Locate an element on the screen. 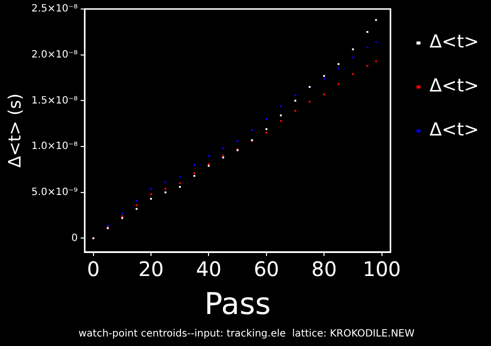 Image resolution: width=491 pixels, height=346 pixels. y-tick-label: 0 is located at coordinates (74, 238).